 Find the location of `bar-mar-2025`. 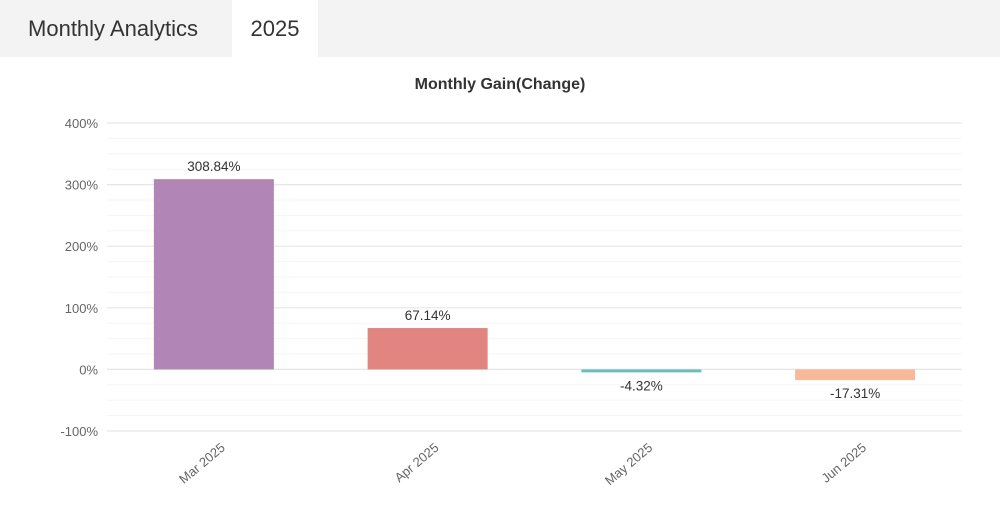

bar-mar-2025 is located at coordinates (213, 274).